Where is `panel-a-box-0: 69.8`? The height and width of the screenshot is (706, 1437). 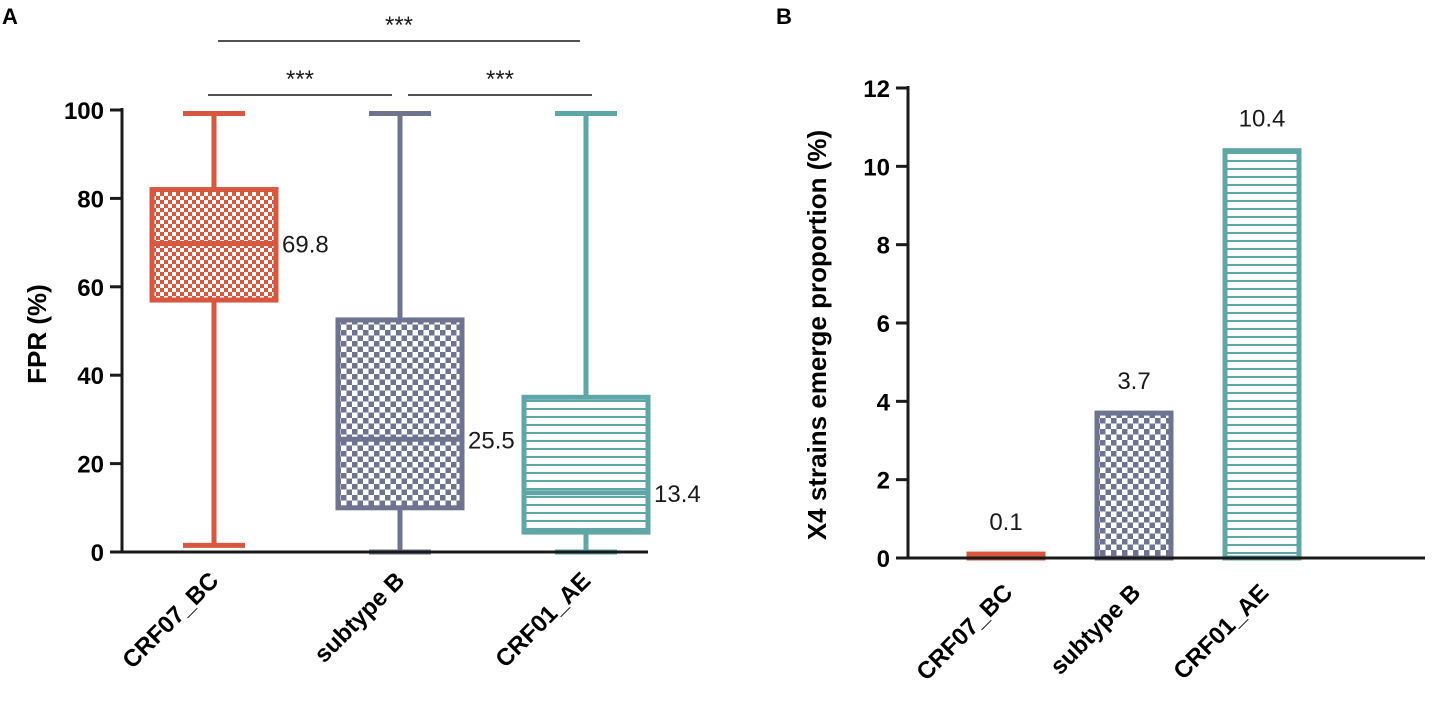
panel-a-box-0: 69.8 is located at coordinates (239, 329).